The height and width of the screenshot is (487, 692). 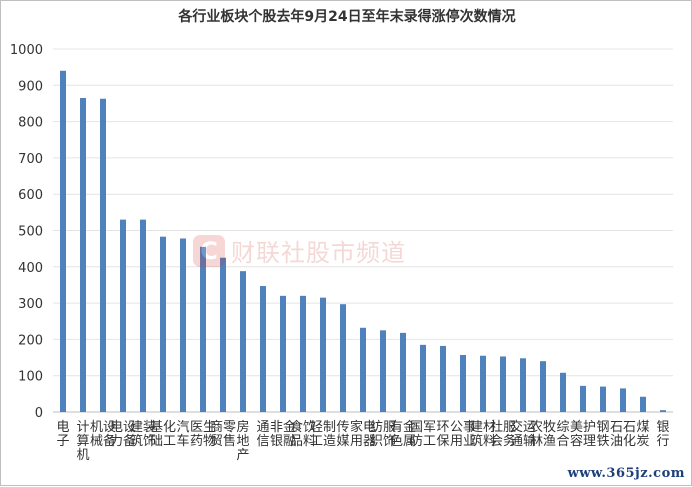 What do you see at coordinates (26, 50) in the screenshot?
I see `y-tick-label: 1000` at bounding box center [26, 50].